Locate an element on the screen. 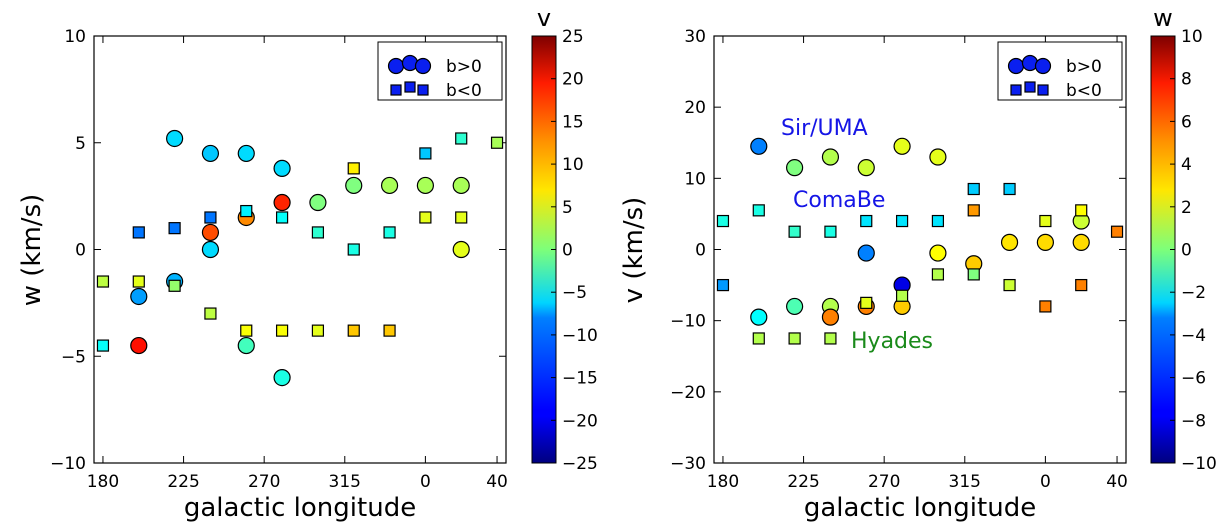 This screenshot has width=1231, height=532. y-axis-label: v (km/s) is located at coordinates (634, 250).